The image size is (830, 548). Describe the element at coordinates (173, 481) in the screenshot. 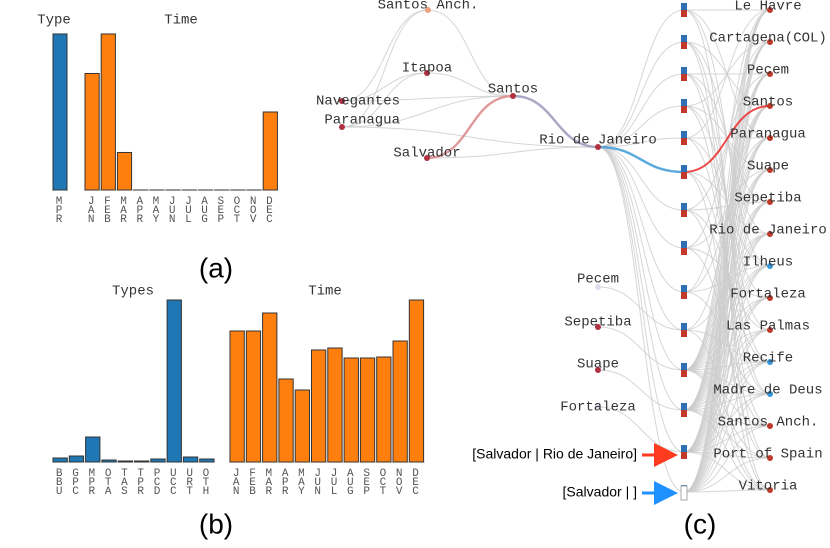

I see `x-tick-label: UCC` at that location.